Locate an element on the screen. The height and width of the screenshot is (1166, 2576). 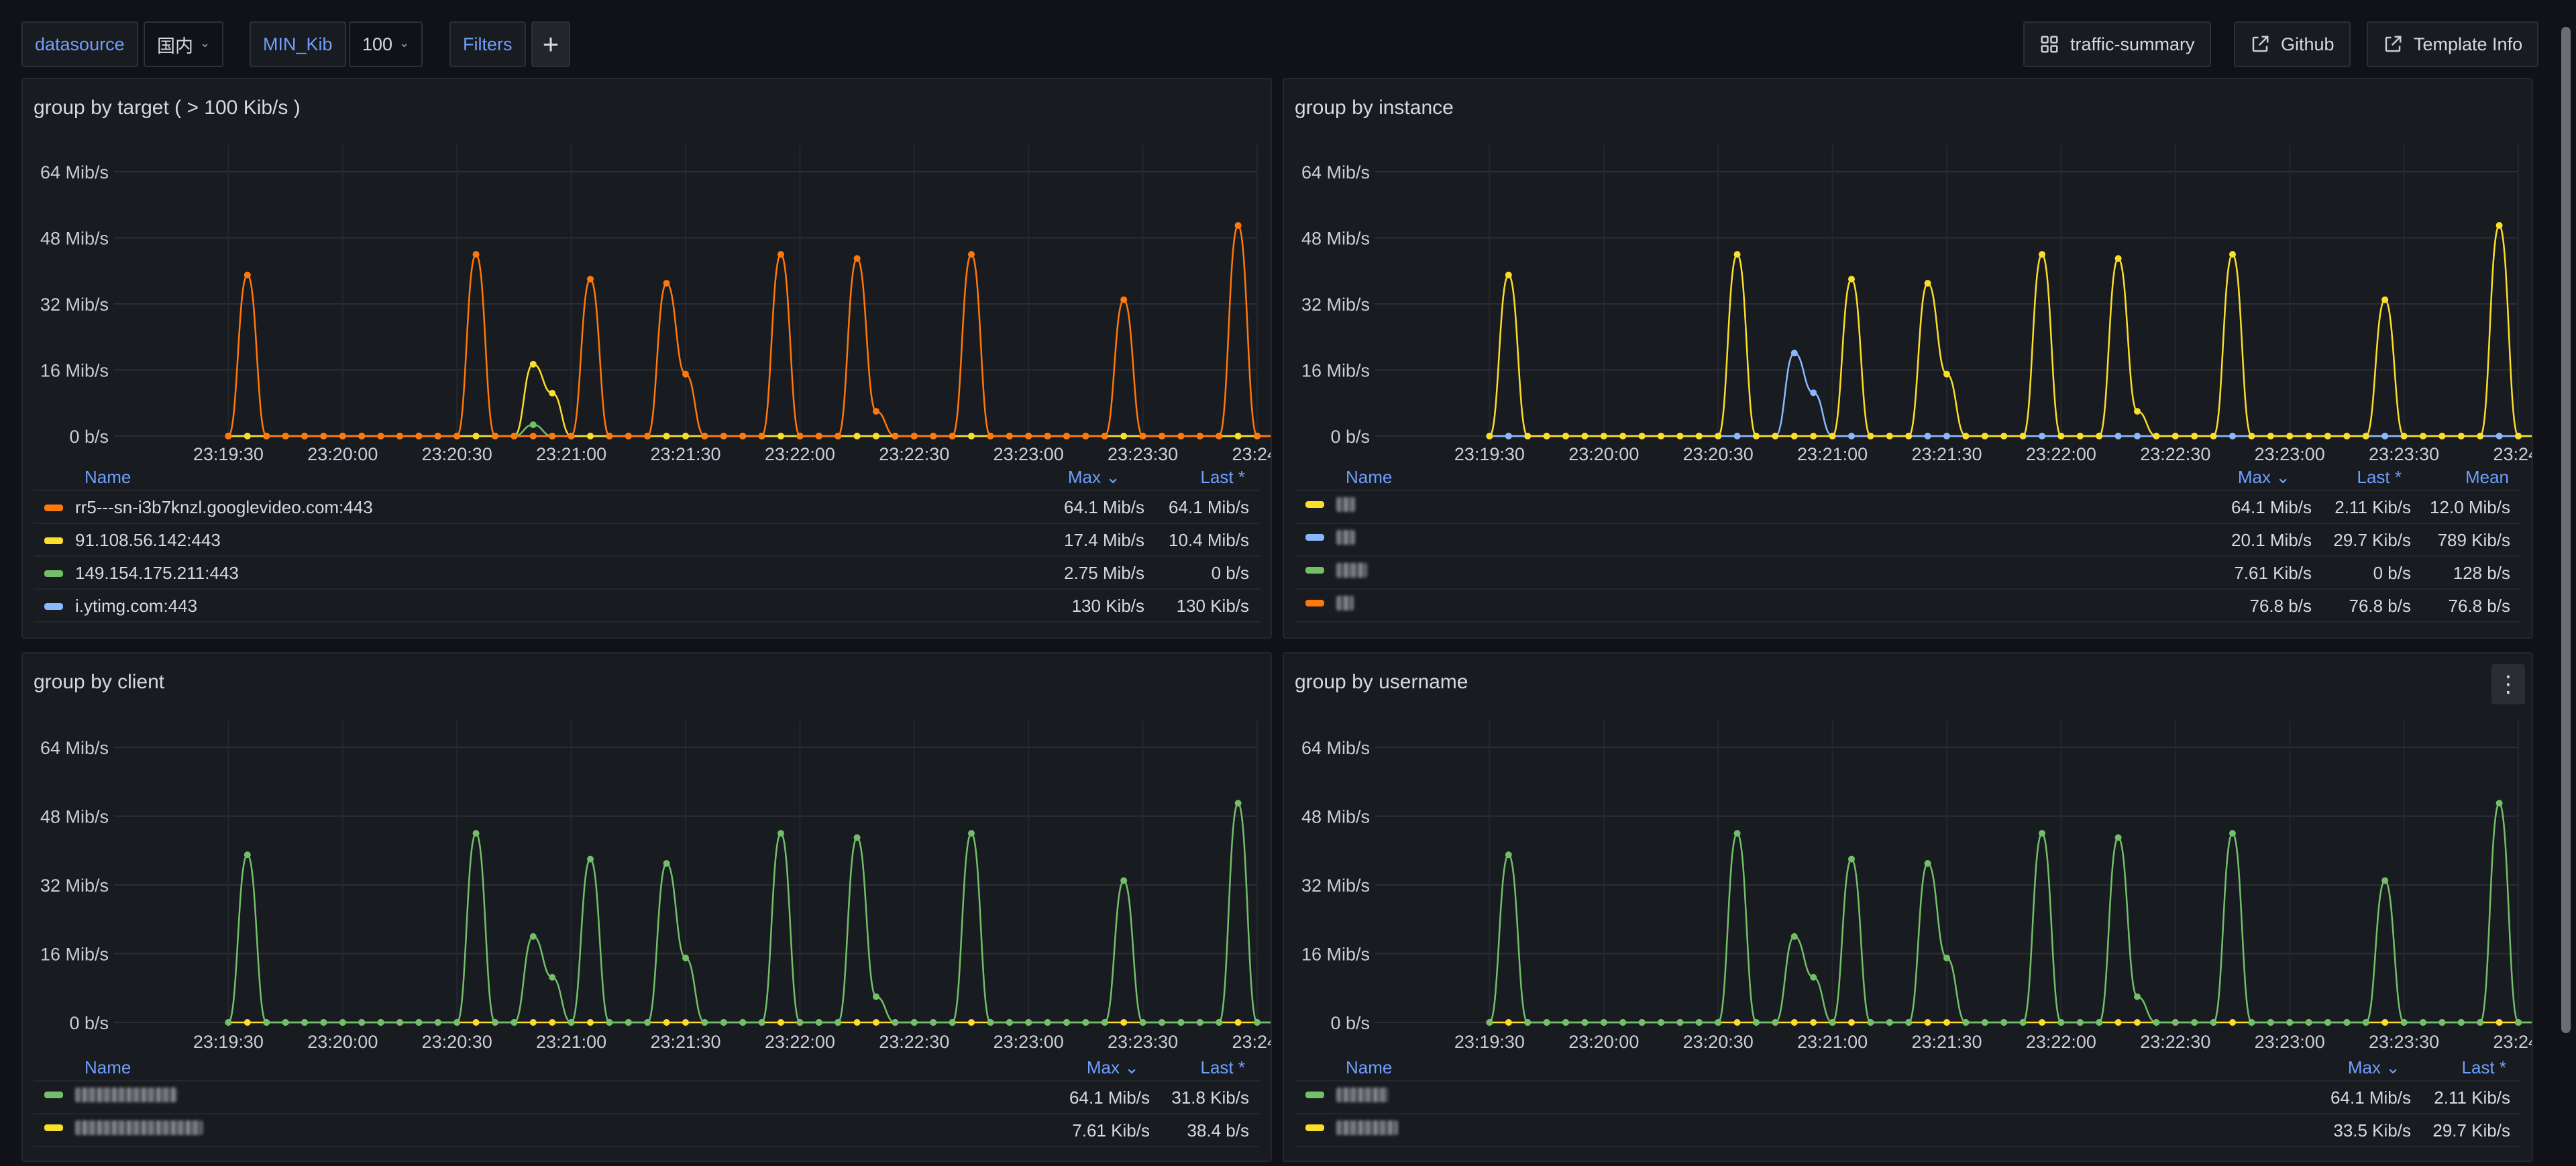
filters-label: Filters is located at coordinates (487, 44).